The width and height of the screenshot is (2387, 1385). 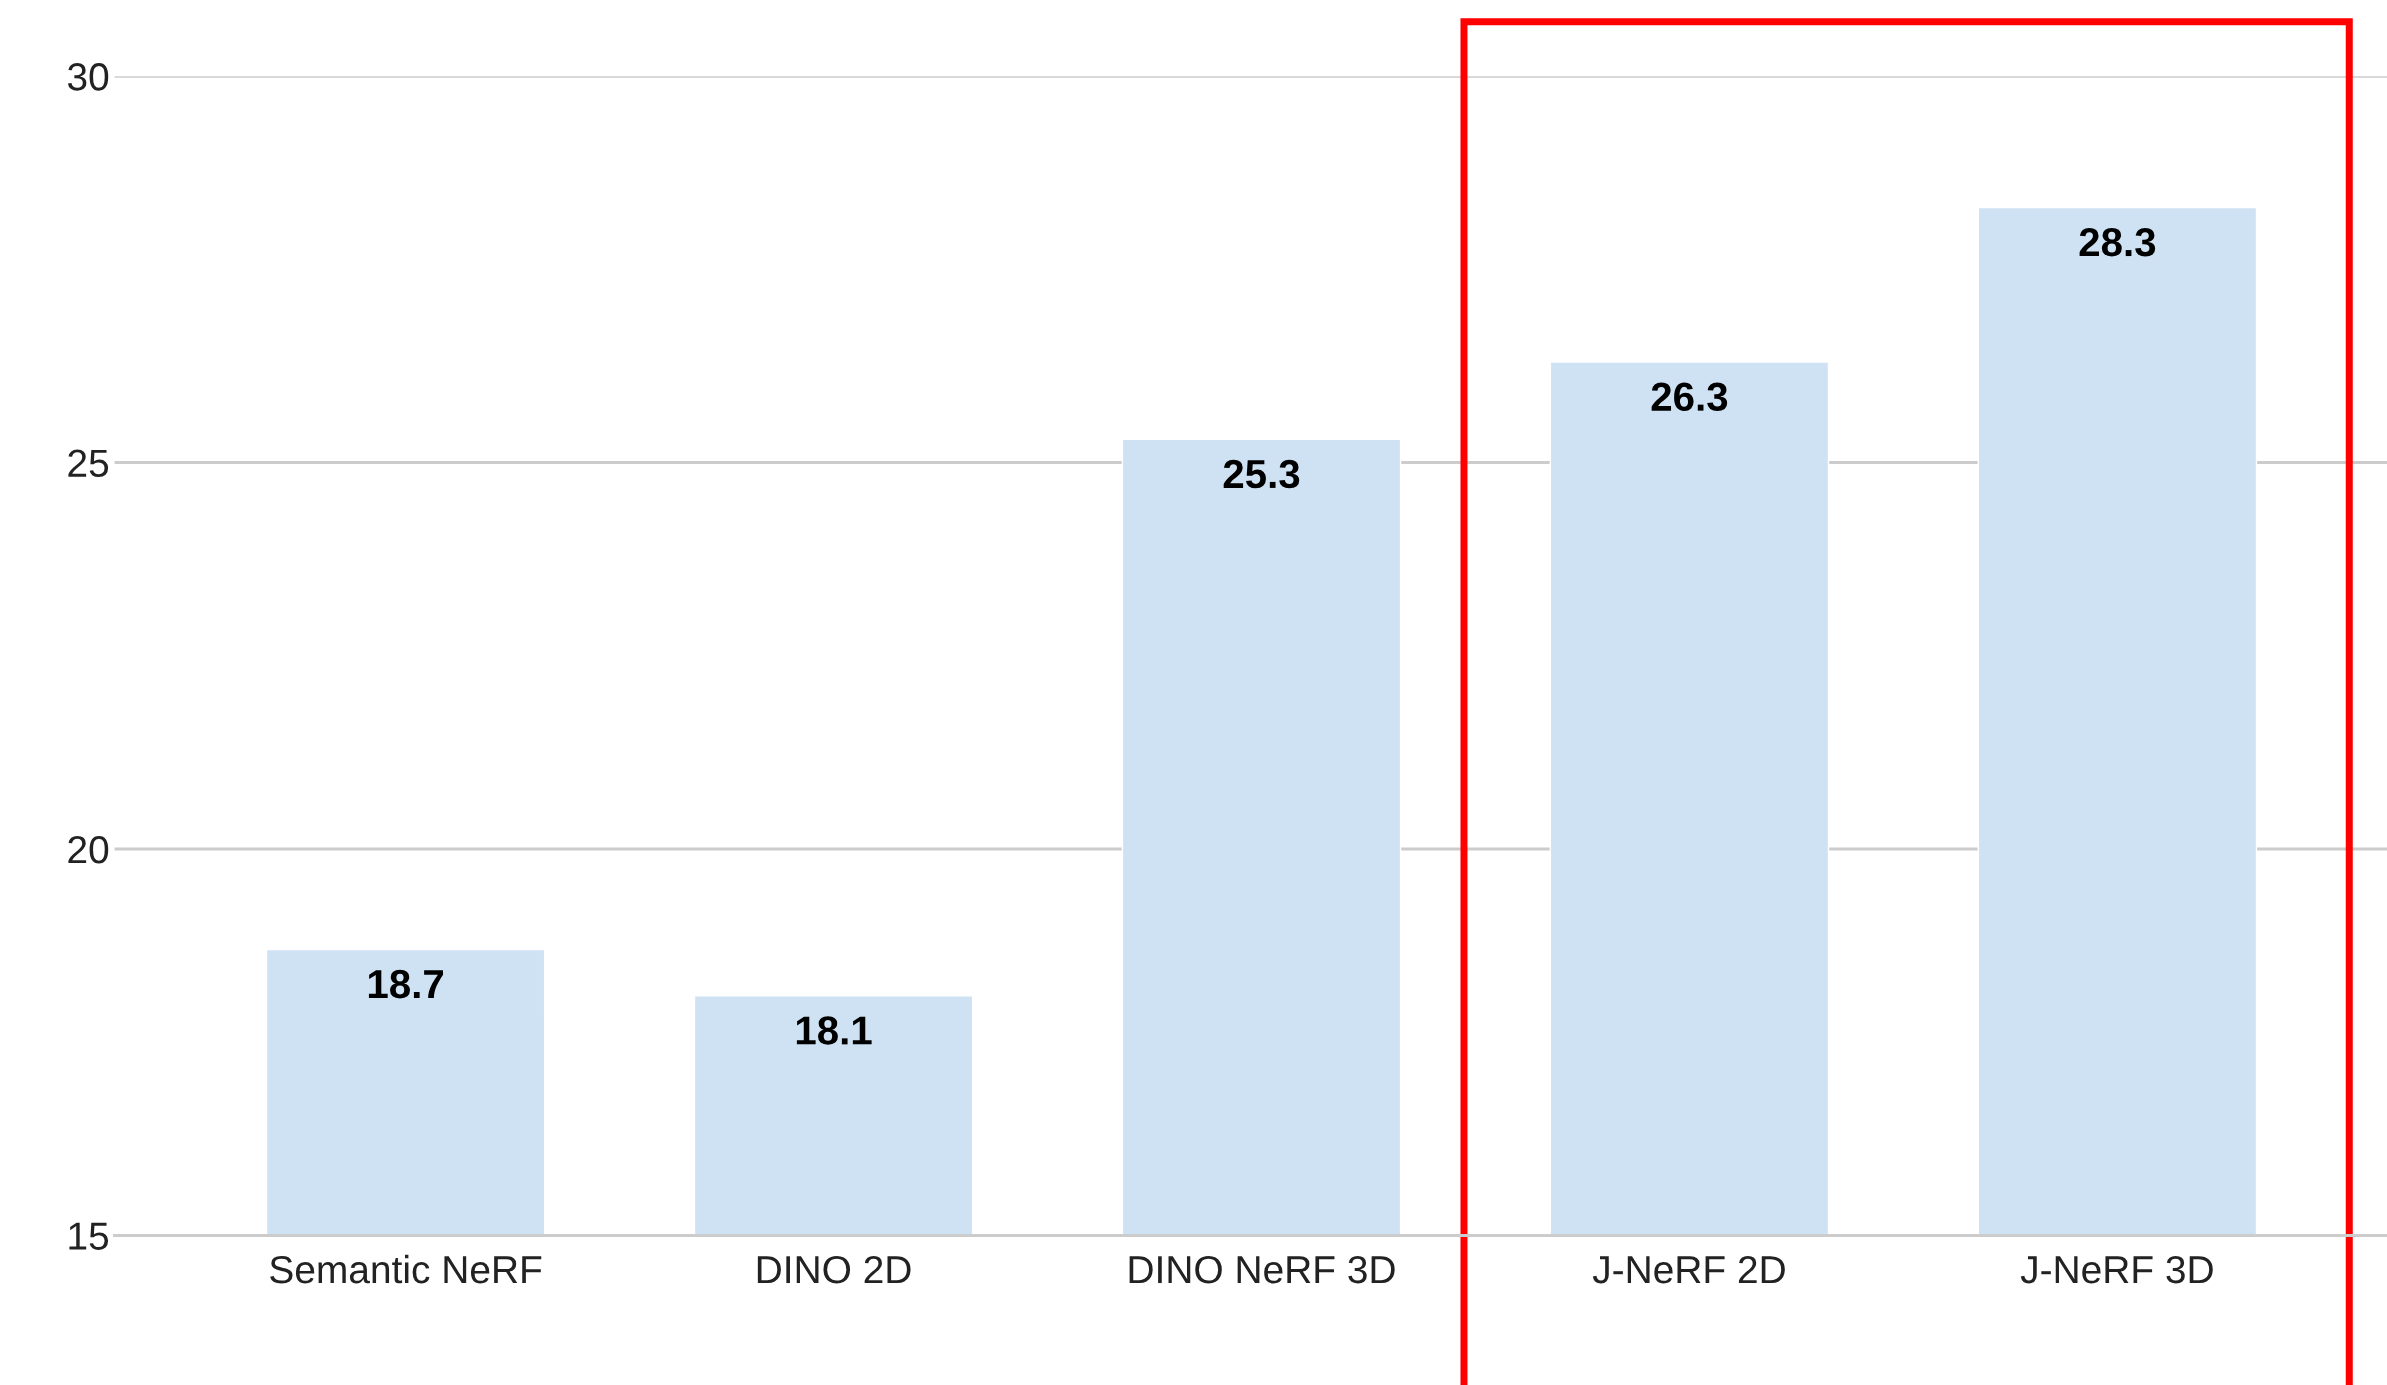 I want to click on y-tick-label: 25, so click(x=88, y=463).